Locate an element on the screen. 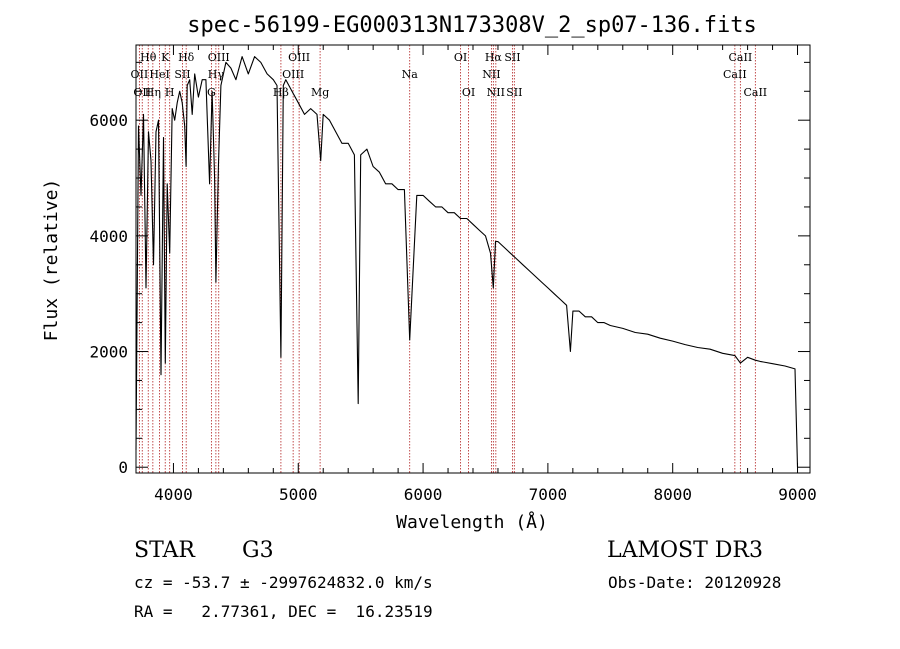 The height and width of the screenshot is (649, 900). sky-coordinates: RA = 2.77361, DEC = 16.23519 is located at coordinates (283, 611).